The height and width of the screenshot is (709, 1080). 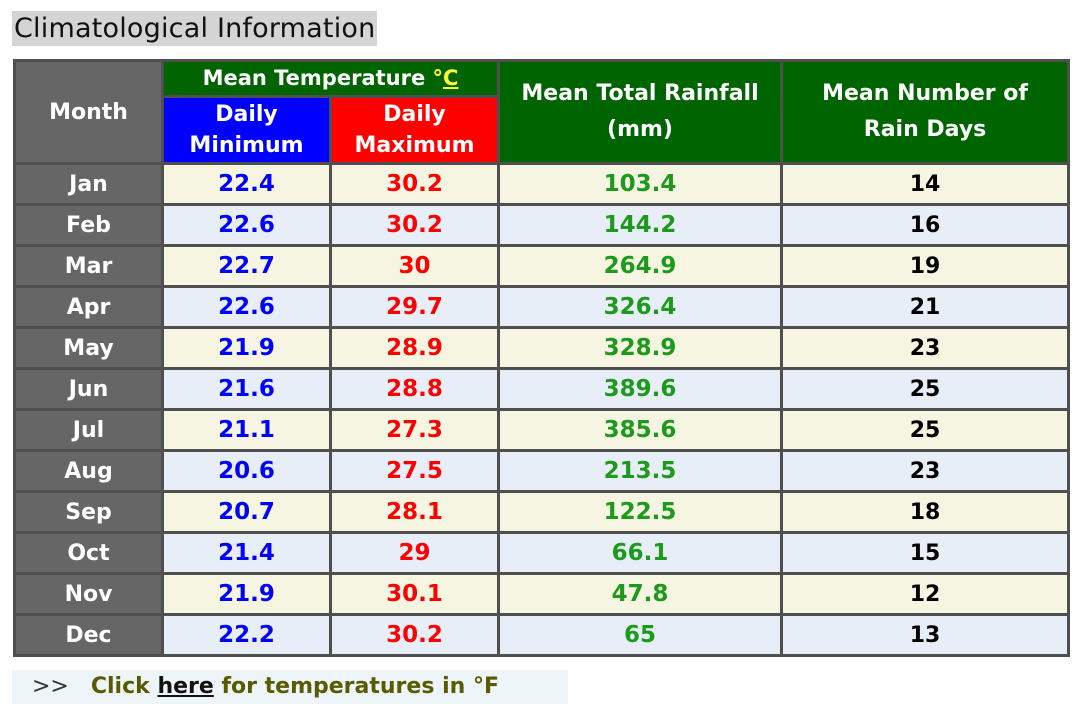 I want to click on temperature-unit: °C, so click(x=446, y=78).